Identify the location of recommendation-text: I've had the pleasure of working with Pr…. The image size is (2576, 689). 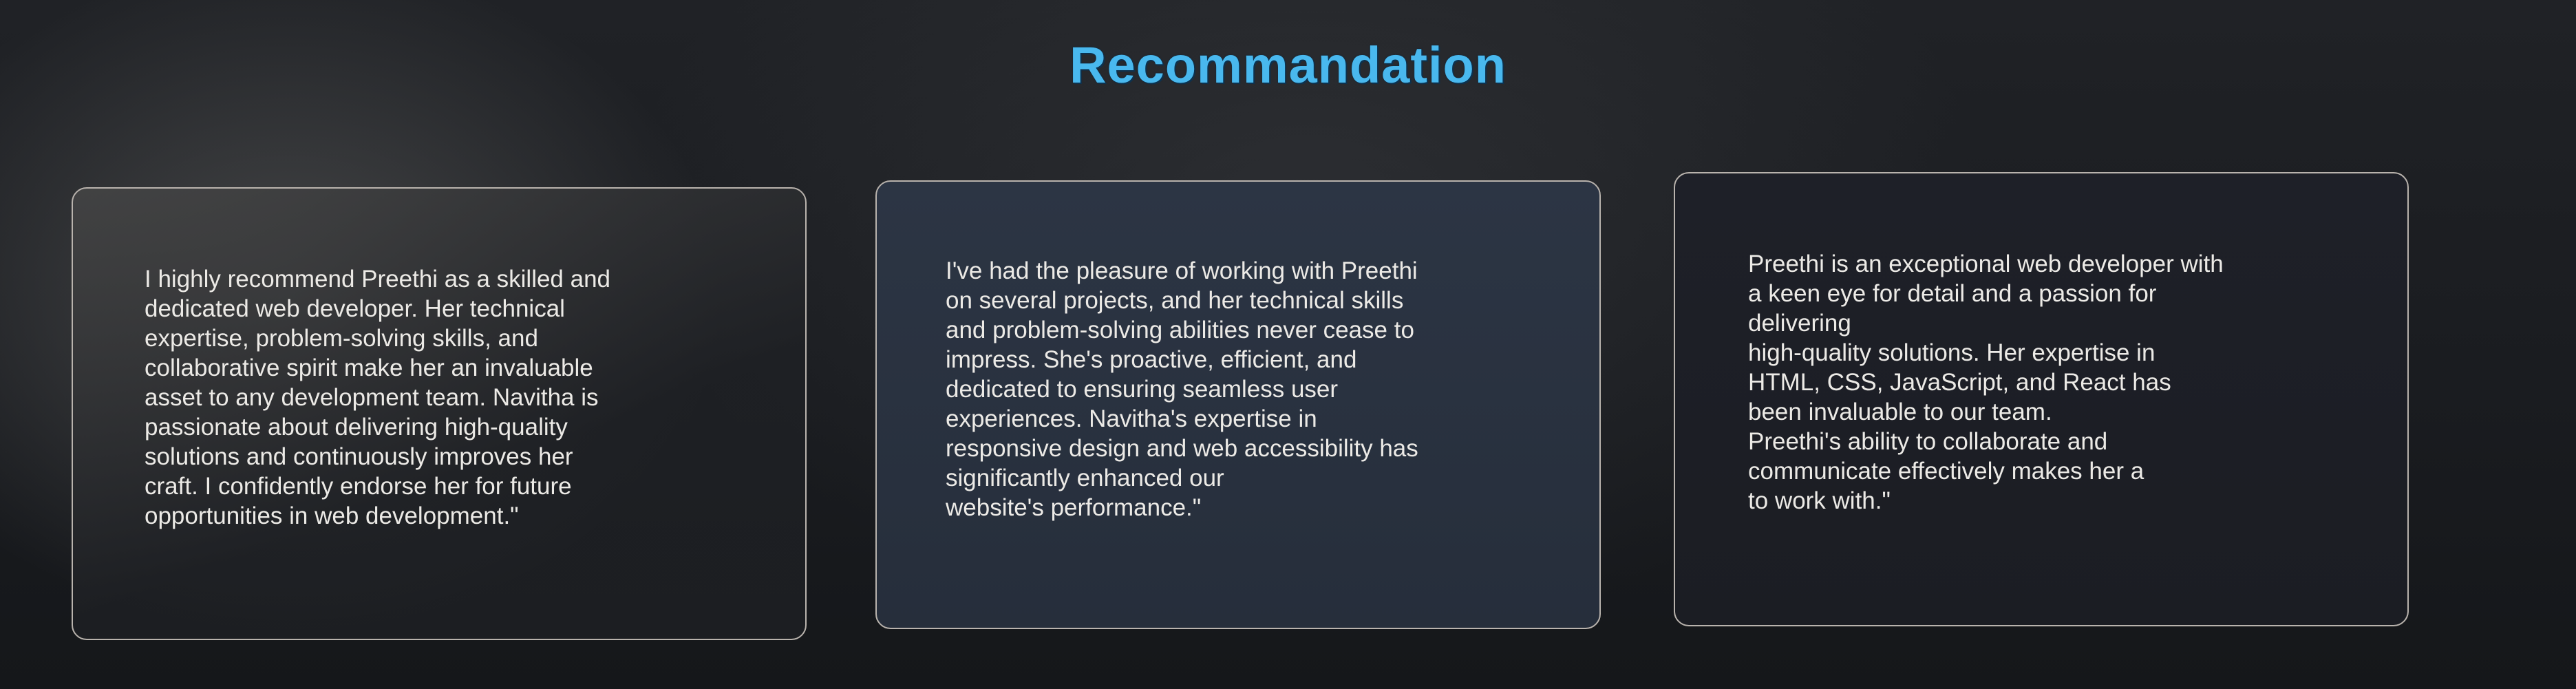
(1182, 389).